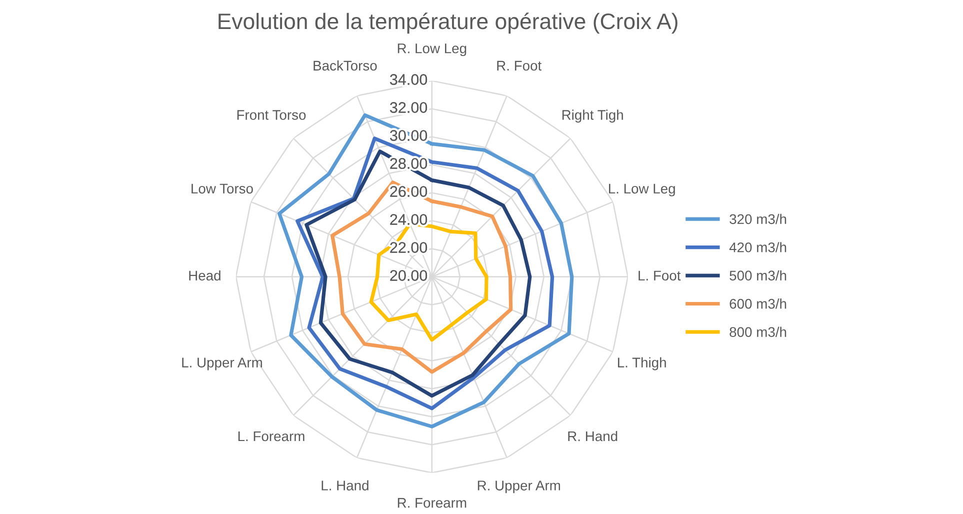  What do you see at coordinates (592, 116) in the screenshot?
I see `spoke-label: Right Tigh` at bounding box center [592, 116].